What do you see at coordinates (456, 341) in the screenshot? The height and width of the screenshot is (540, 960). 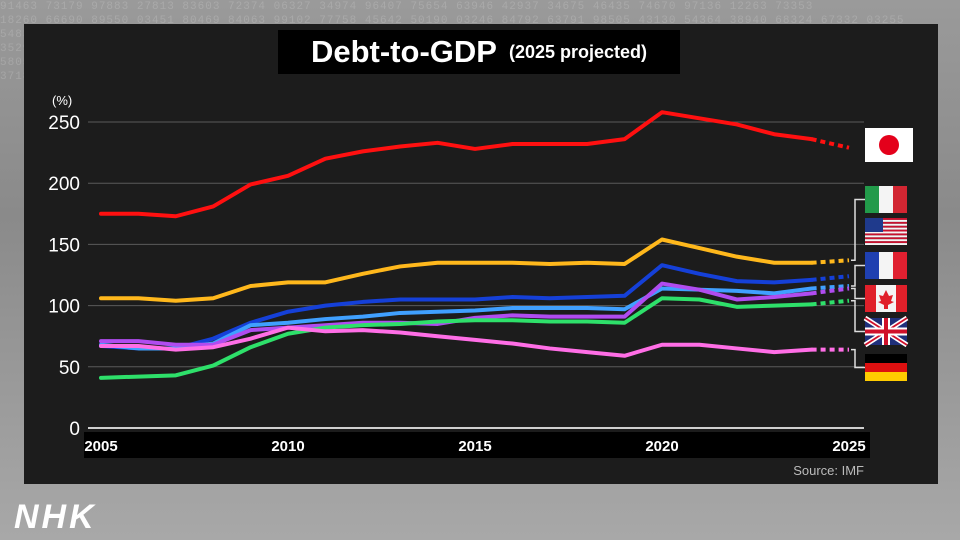 I see `series-line-germany` at bounding box center [456, 341].